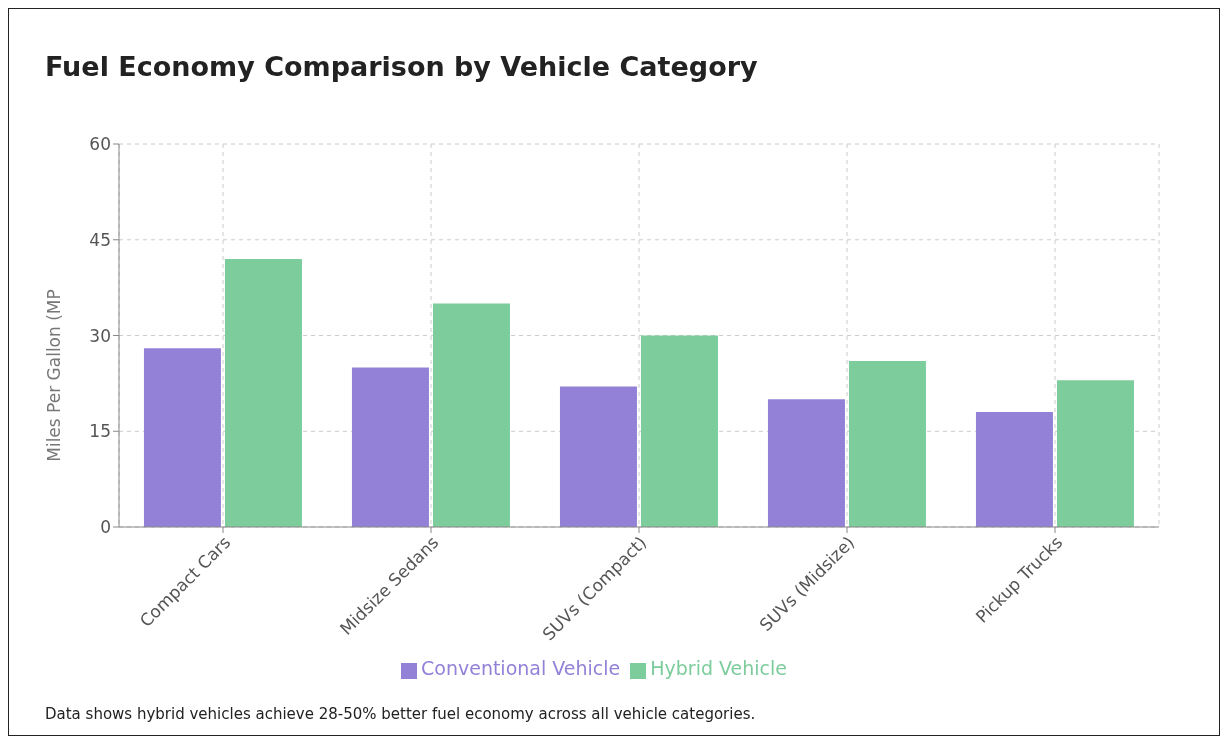  What do you see at coordinates (521, 668) in the screenshot?
I see `legend-label: Conventional Vehicle` at bounding box center [521, 668].